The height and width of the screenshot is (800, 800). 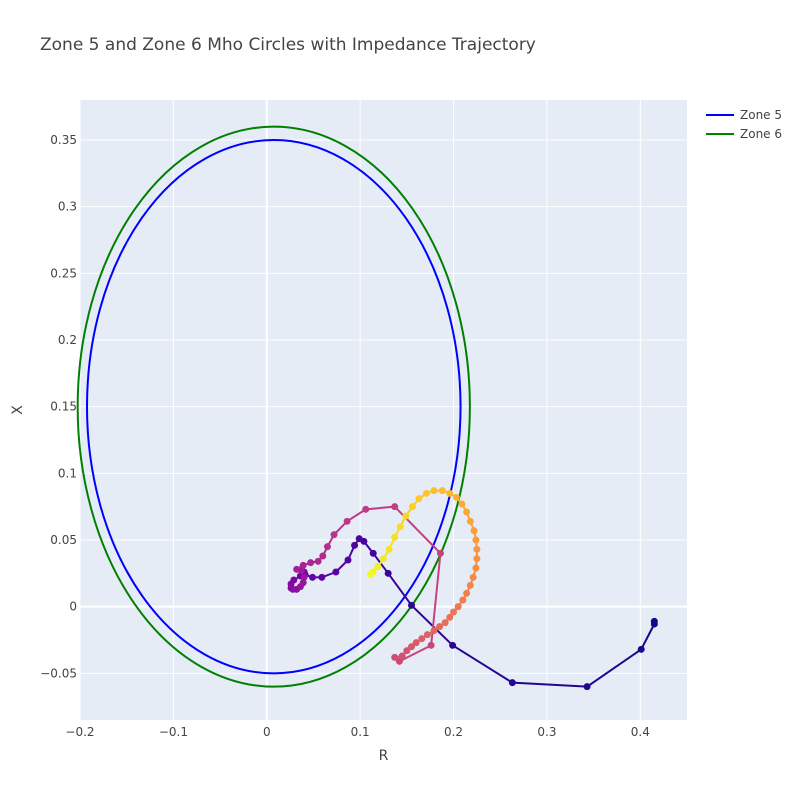 I want to click on y-axis-ticks: −0.05 0 0.05 0.1 0.15 0.2 0.25 0.3 0.35, so click(x=58, y=406).